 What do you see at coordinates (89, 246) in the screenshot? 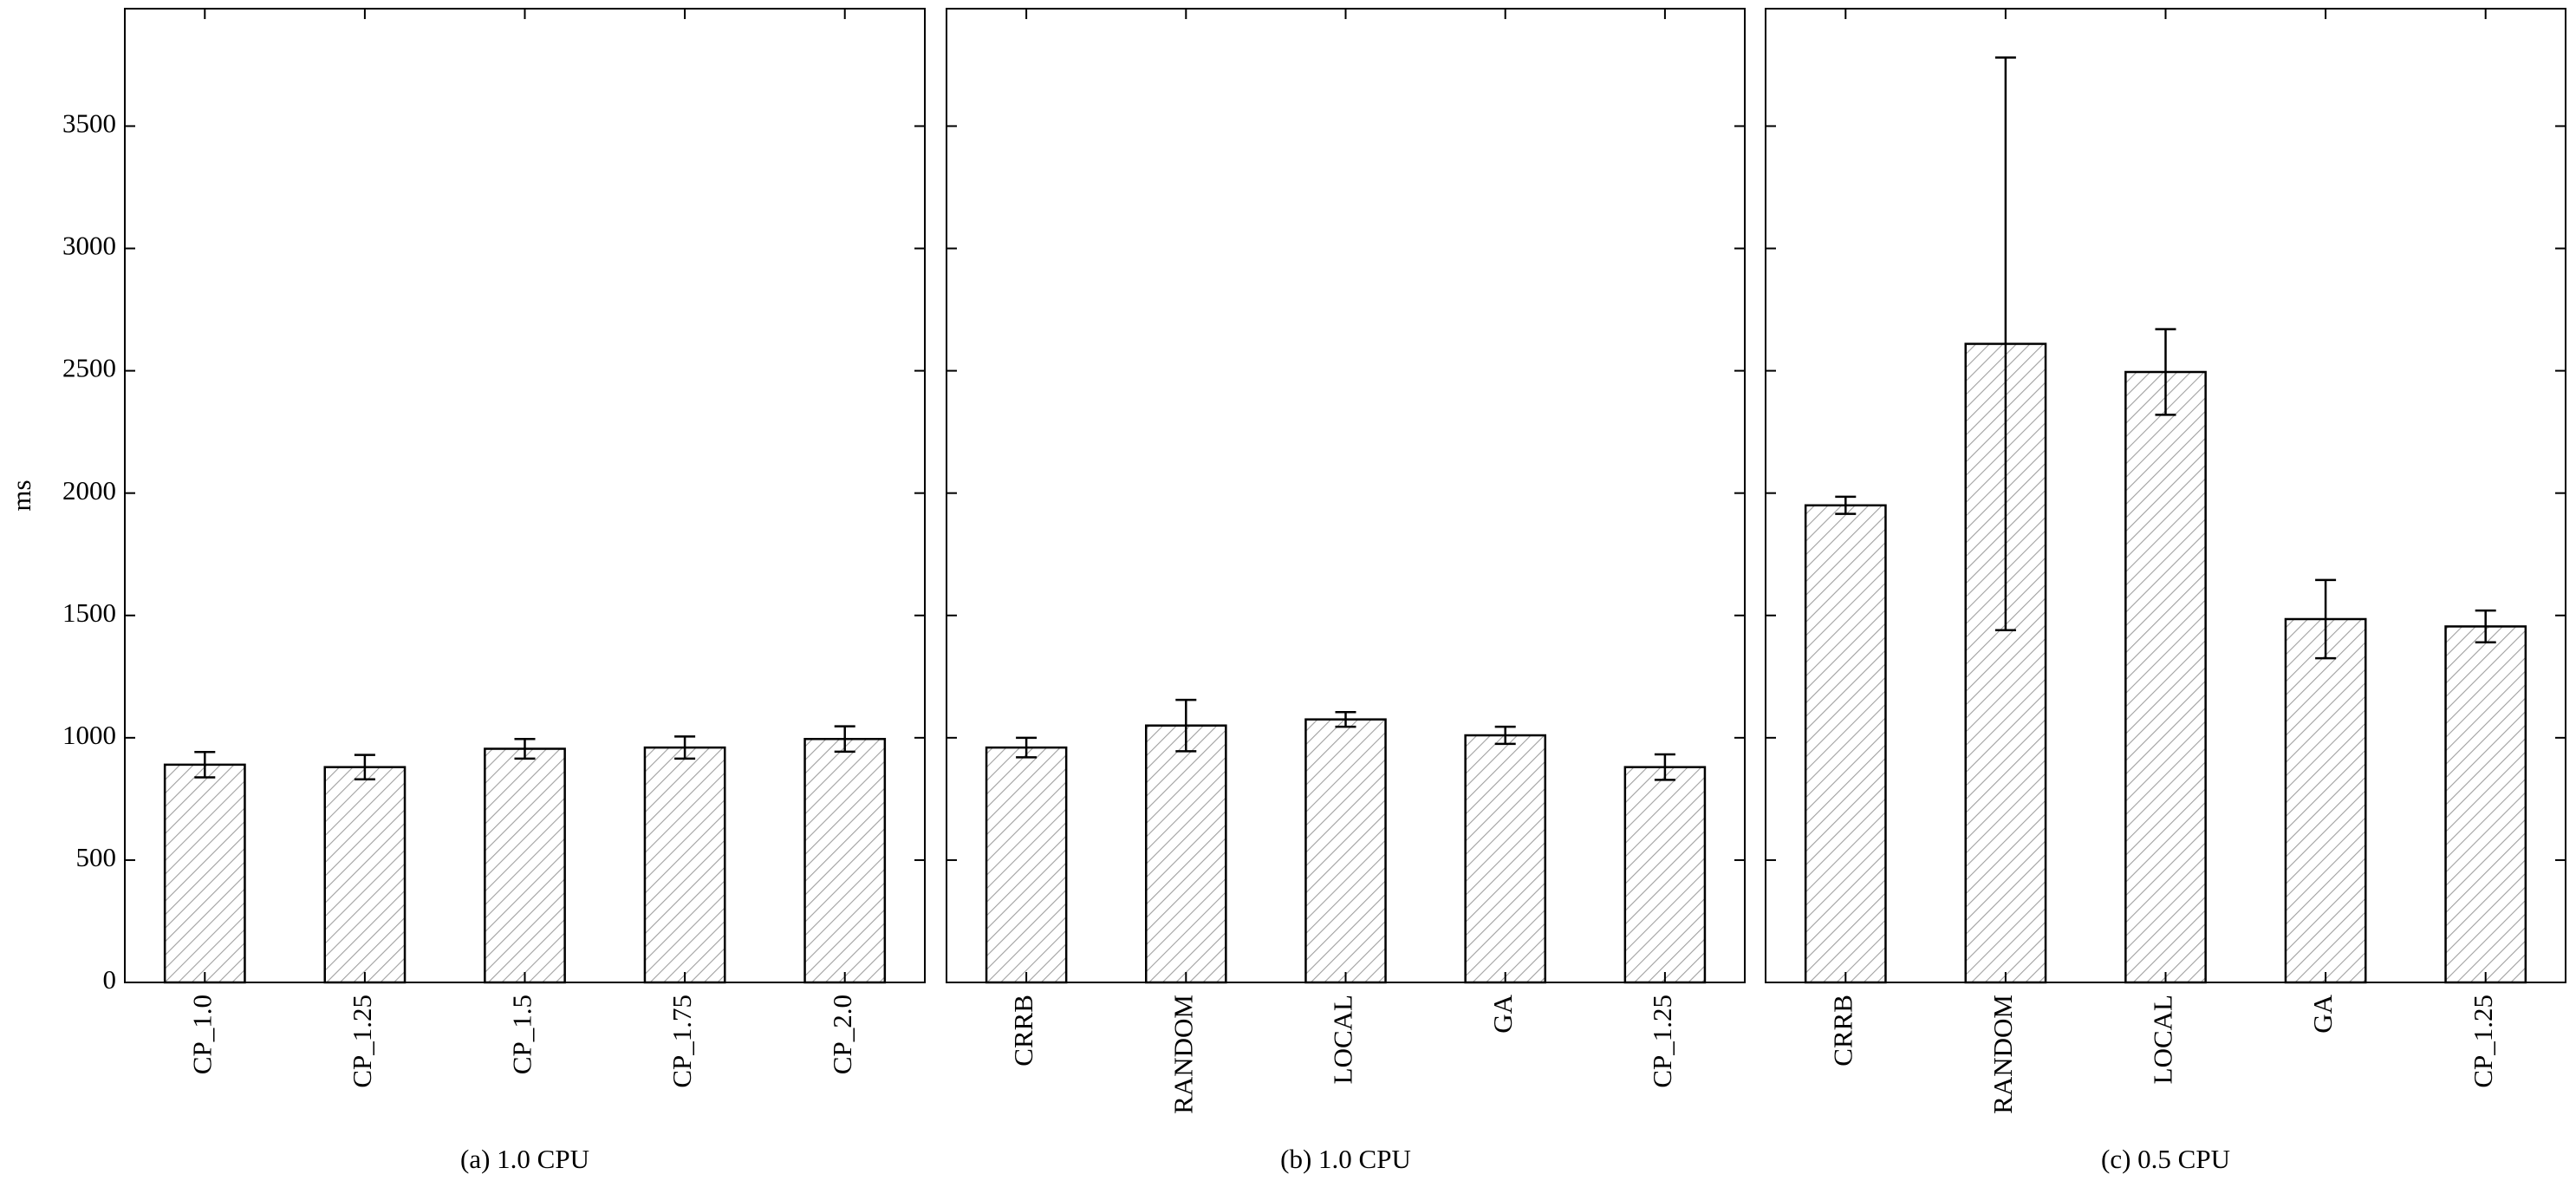
I see `y-tick-label: 3000` at bounding box center [89, 246].